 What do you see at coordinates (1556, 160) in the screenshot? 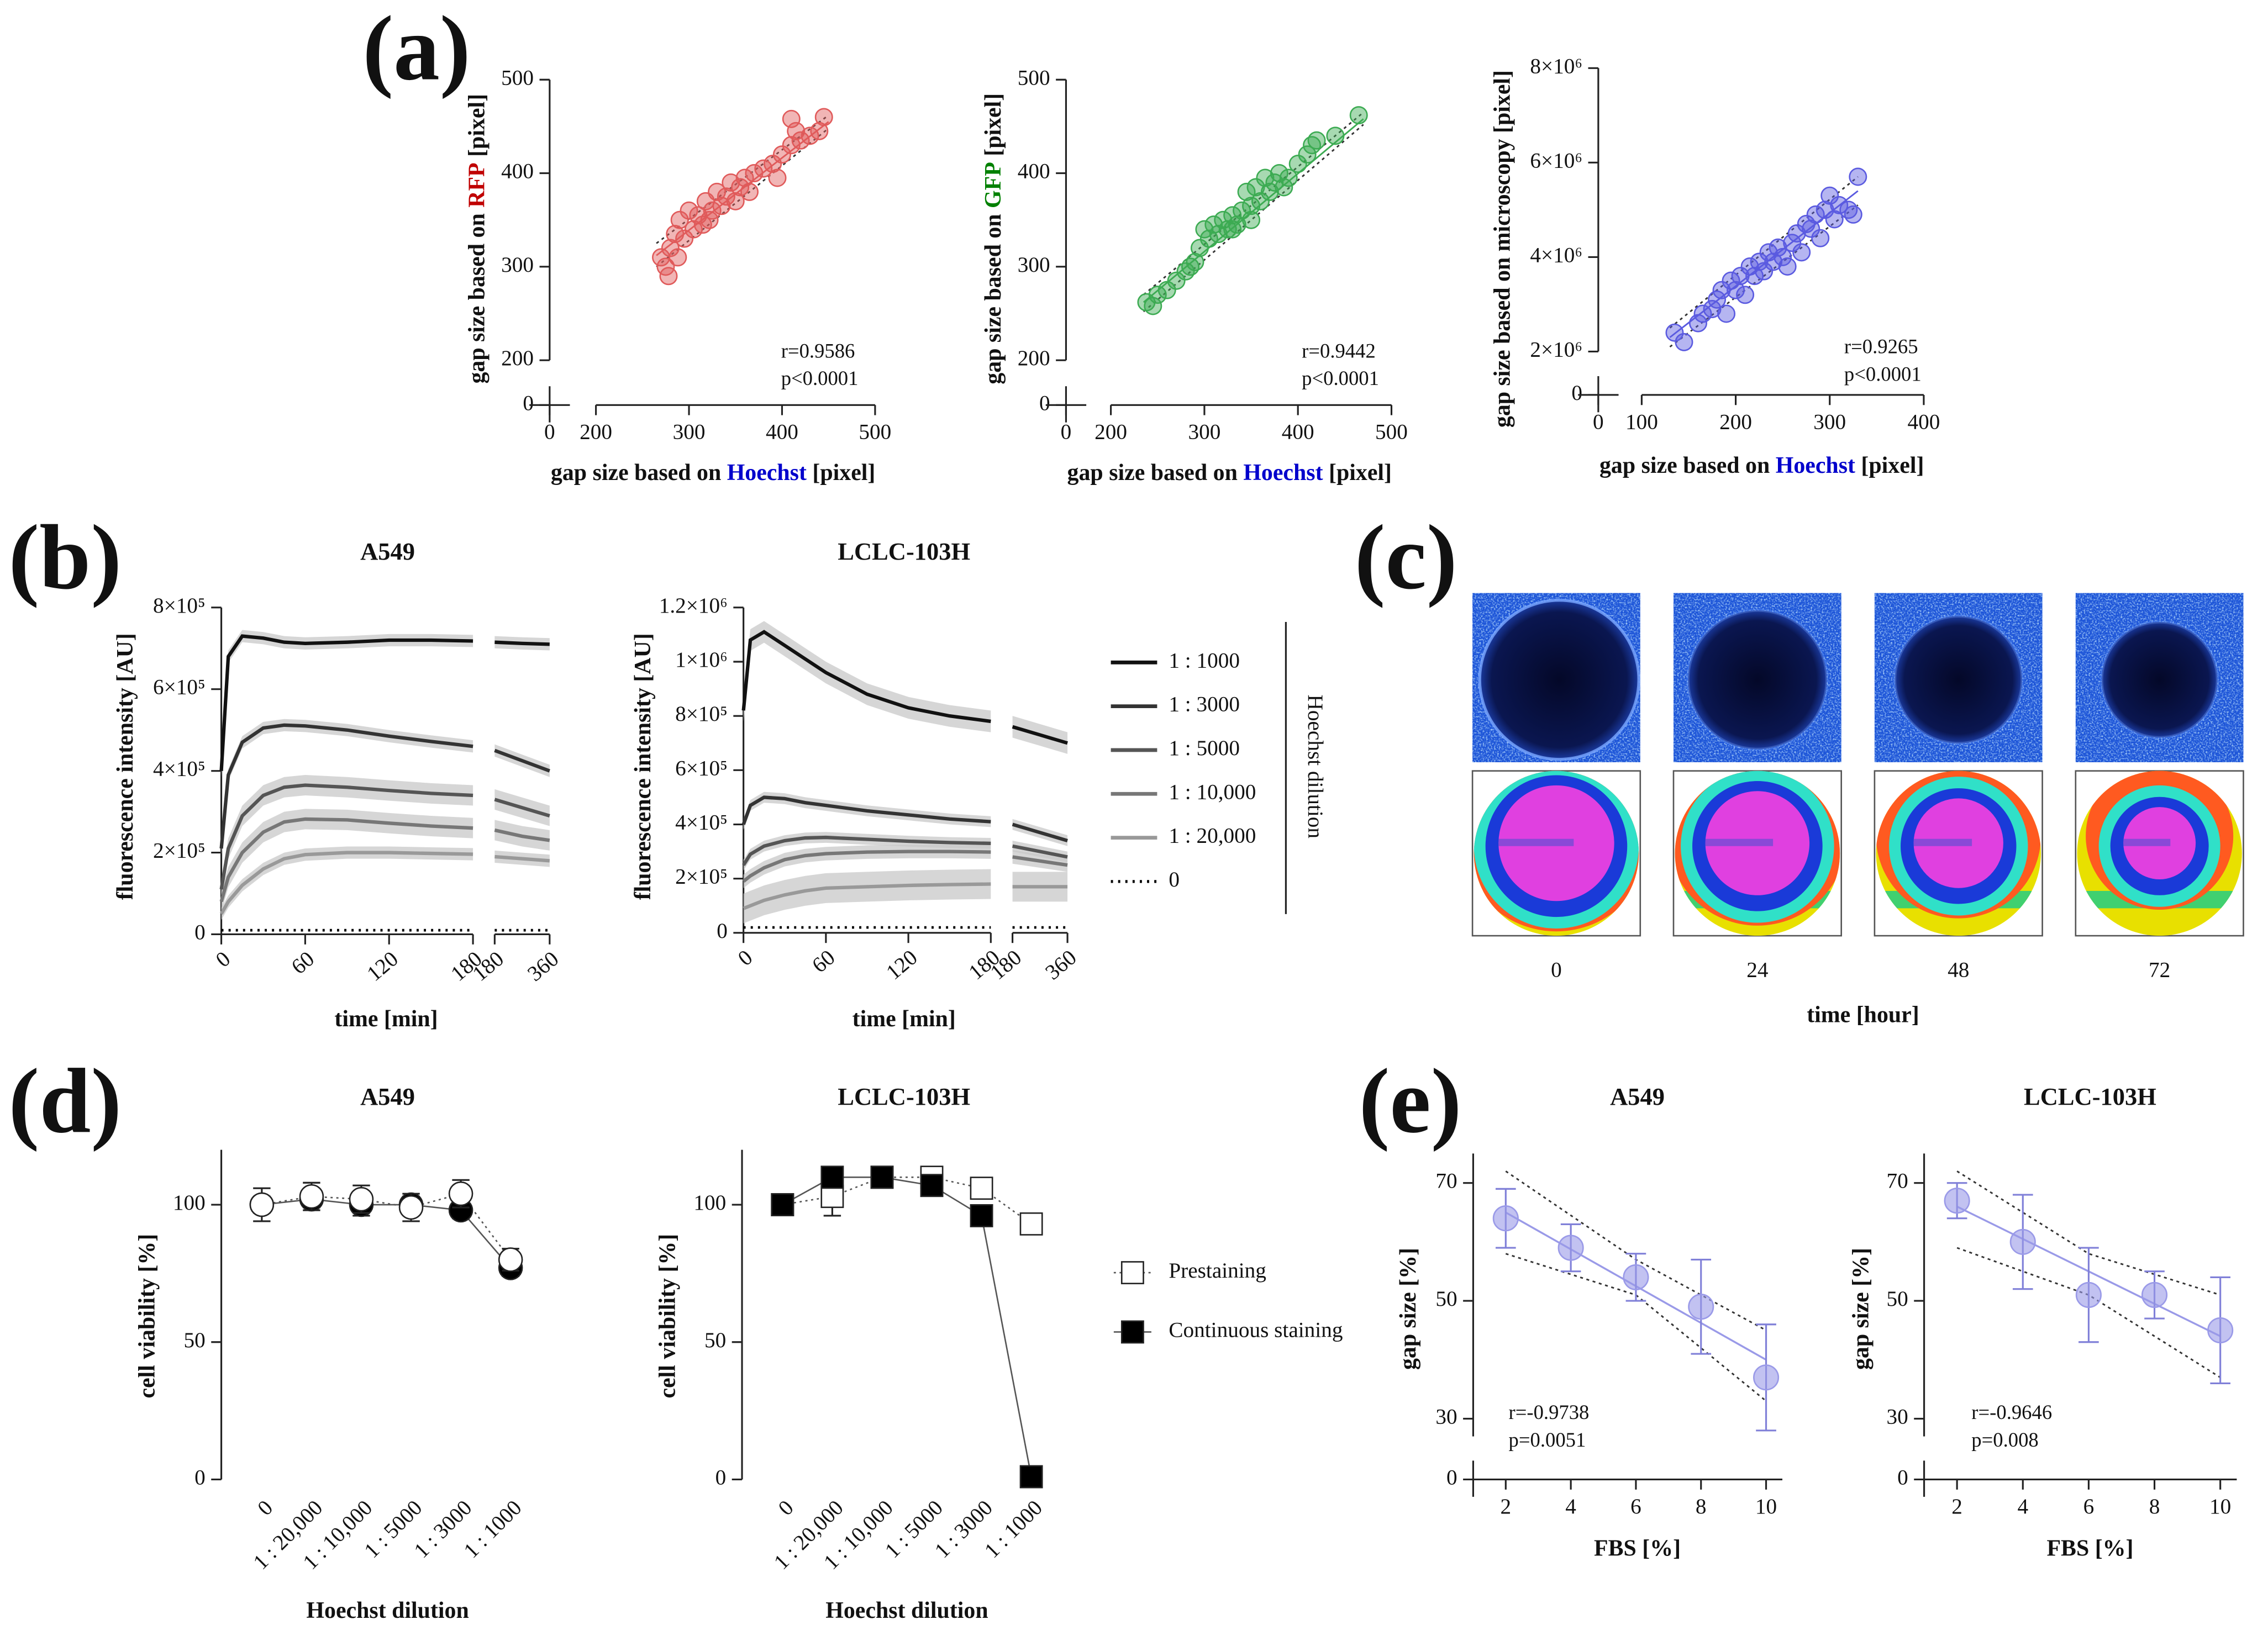
I see `y-tick-label: 6×10⁶` at bounding box center [1556, 160].